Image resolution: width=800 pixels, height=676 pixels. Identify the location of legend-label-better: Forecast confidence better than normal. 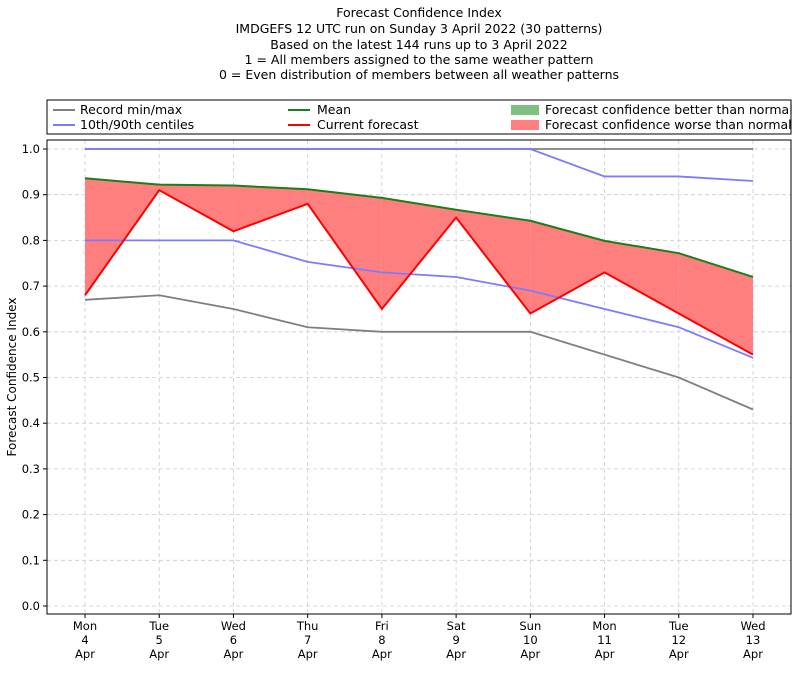
(669, 109).